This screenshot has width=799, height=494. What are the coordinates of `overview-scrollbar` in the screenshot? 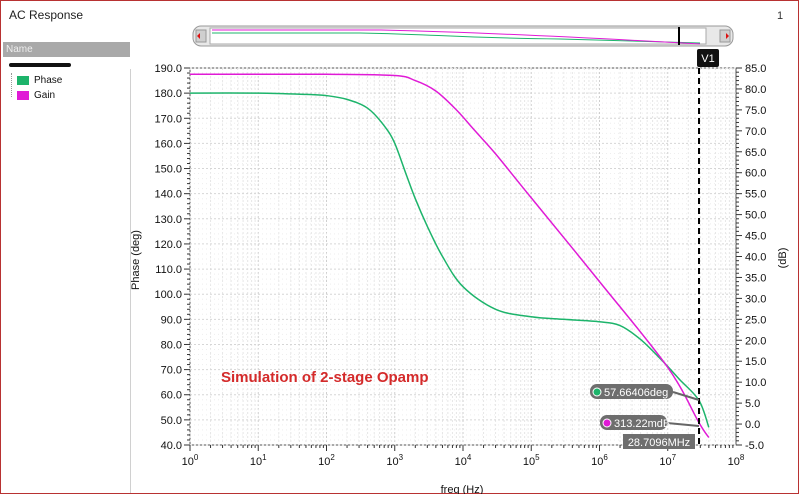 It's located at (463, 36).